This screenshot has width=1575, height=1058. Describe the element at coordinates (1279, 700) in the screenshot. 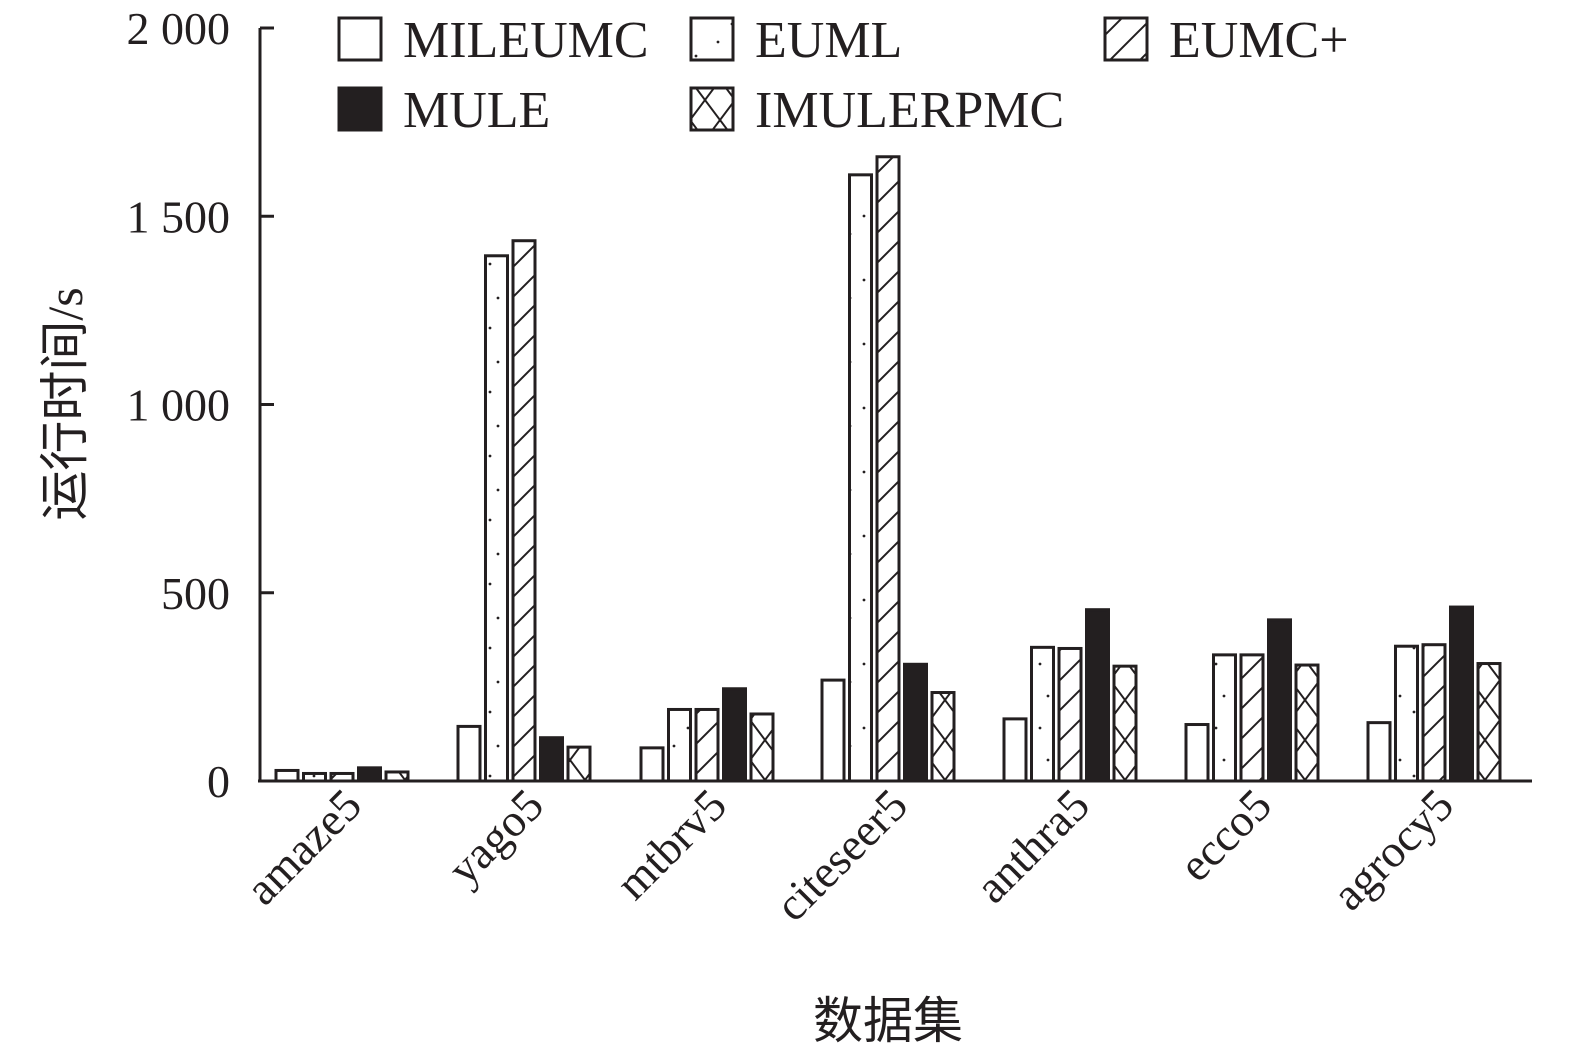

I see `bar-mule-ecco5` at that location.